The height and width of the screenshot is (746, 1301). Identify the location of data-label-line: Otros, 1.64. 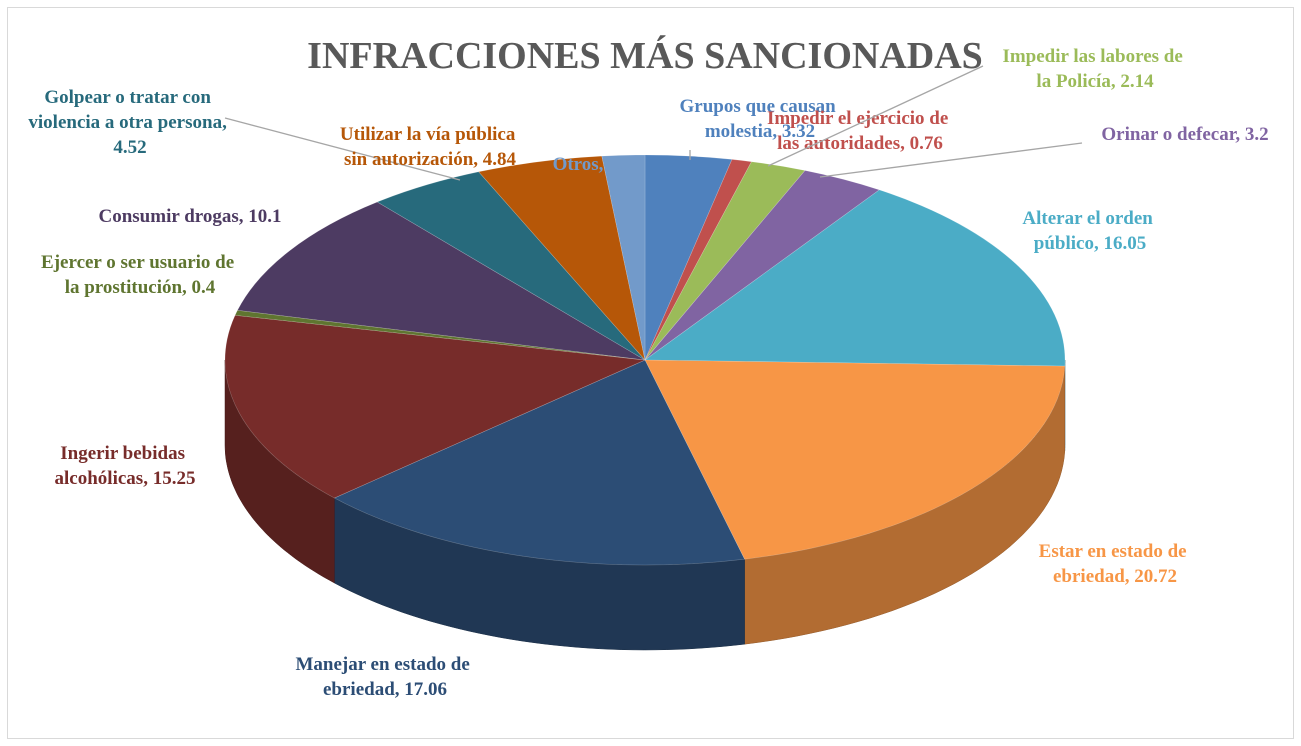
(597, 164).